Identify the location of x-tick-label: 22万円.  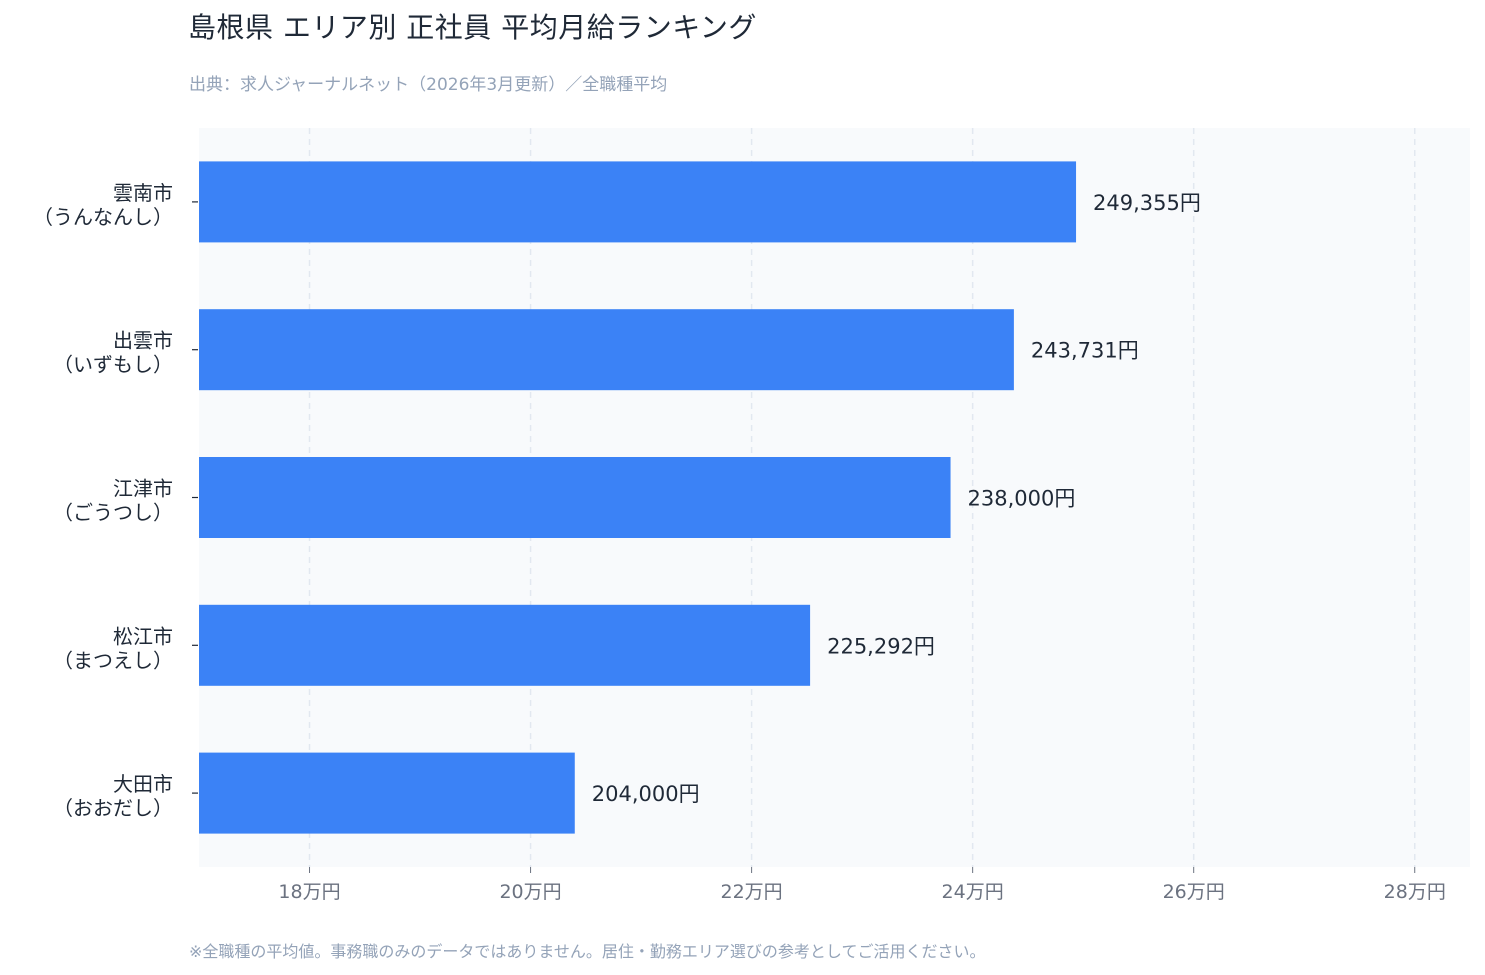
(752, 892).